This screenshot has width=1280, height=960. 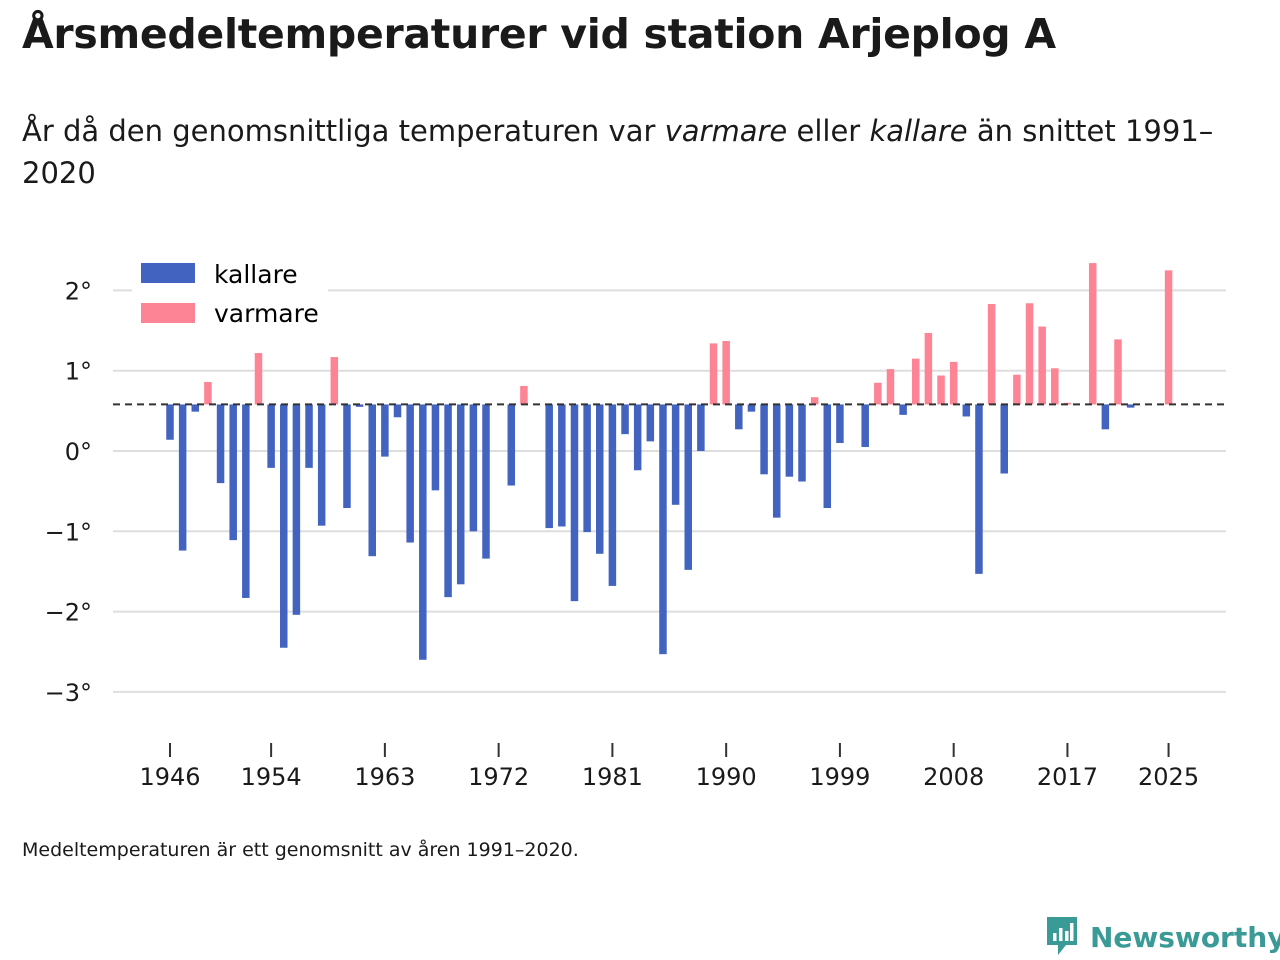 What do you see at coordinates (802, 443) in the screenshot?
I see `bar-1996` at bounding box center [802, 443].